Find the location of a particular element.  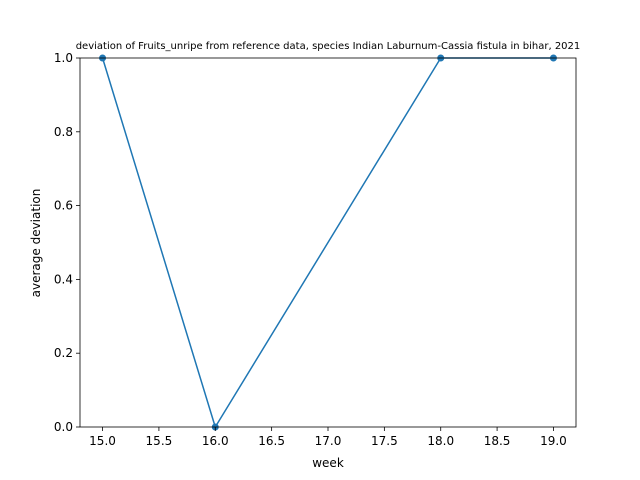

y-axis-label: average deviation is located at coordinates (36, 243).